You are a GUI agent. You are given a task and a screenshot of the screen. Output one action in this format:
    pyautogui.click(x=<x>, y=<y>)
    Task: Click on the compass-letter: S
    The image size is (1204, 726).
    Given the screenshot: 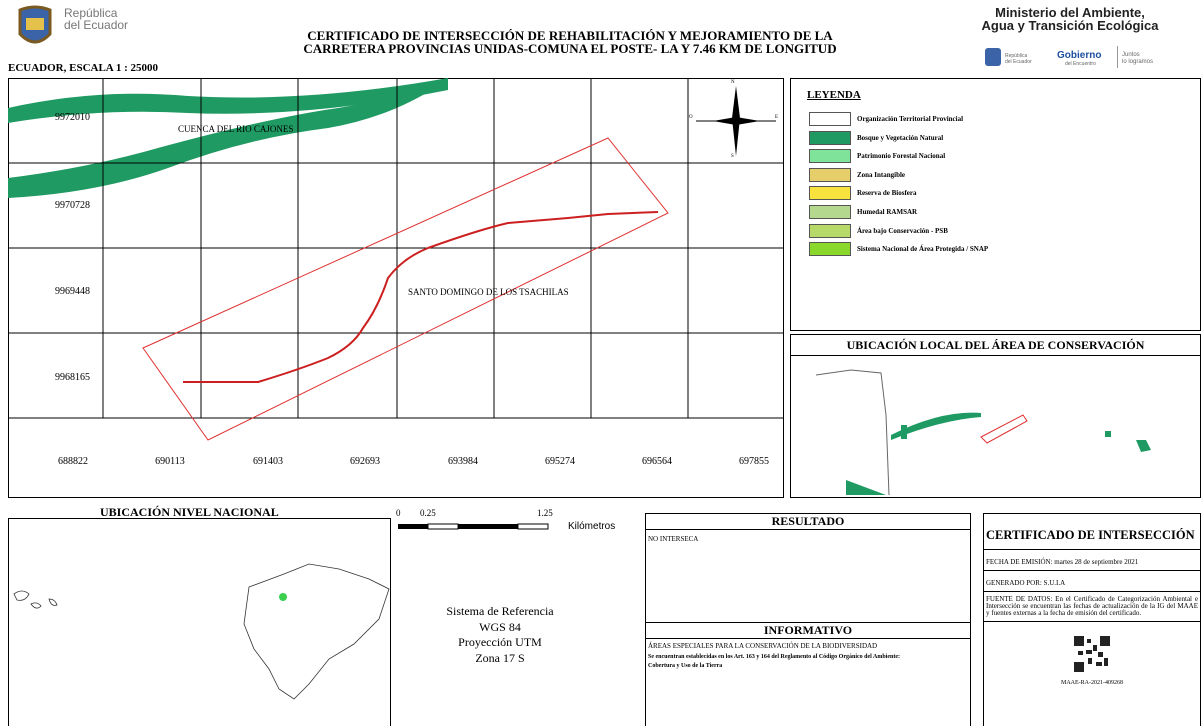 What is the action you would take?
    pyautogui.click(x=732, y=156)
    